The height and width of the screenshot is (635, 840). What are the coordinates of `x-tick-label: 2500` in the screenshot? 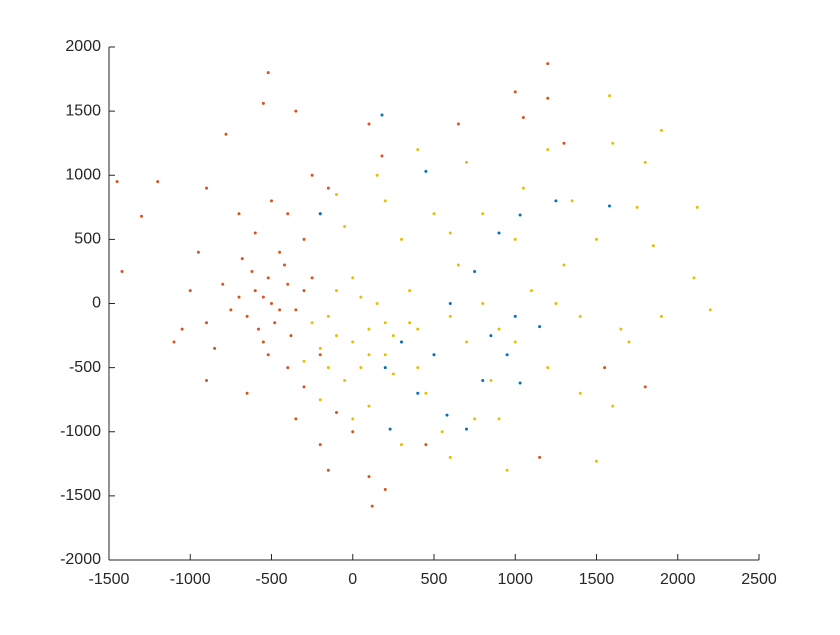 It's located at (759, 579).